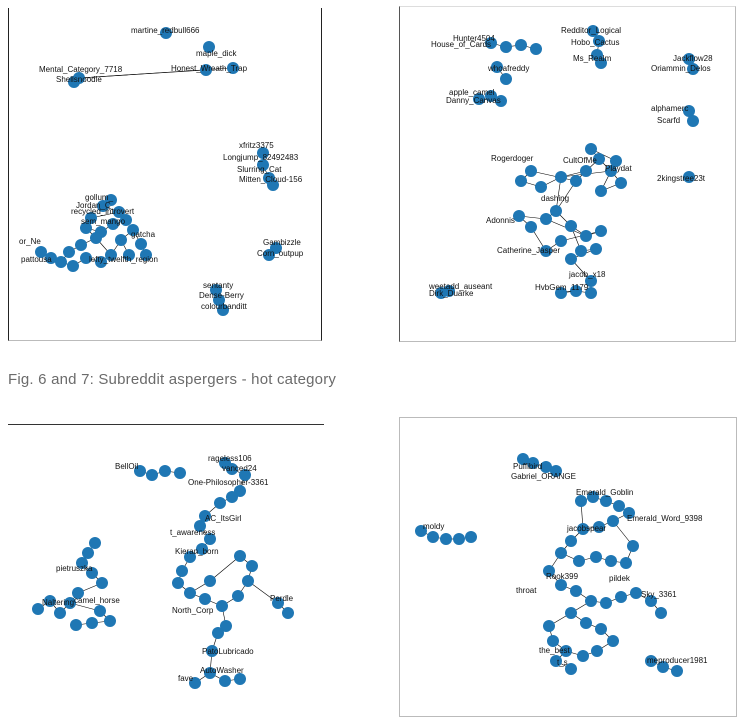 This screenshot has height=722, width=742. I want to click on node-label: Jordan_C, so click(93, 205).